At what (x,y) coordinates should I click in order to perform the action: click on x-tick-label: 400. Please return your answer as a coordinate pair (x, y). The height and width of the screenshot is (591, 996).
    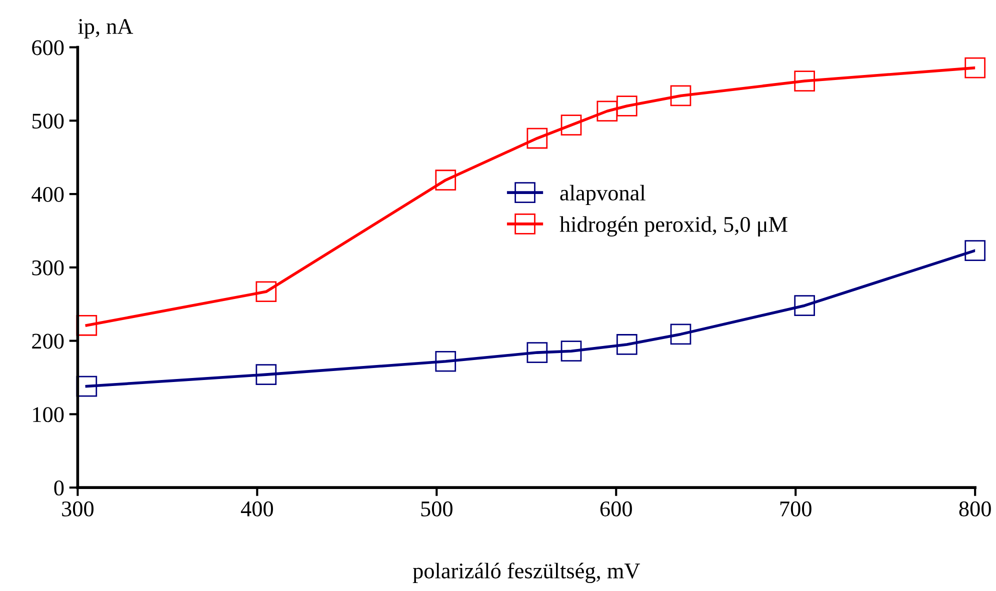
    Looking at the image, I should click on (256, 508).